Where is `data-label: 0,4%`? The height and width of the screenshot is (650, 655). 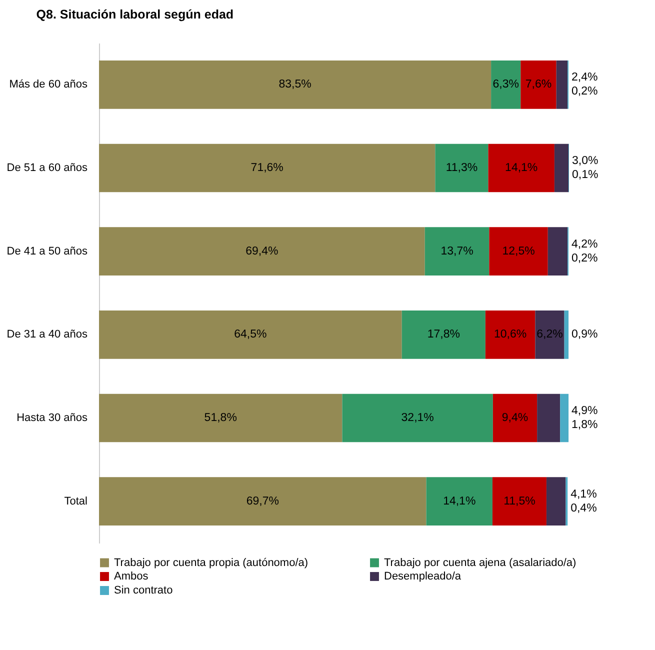 data-label: 0,4% is located at coordinates (583, 508).